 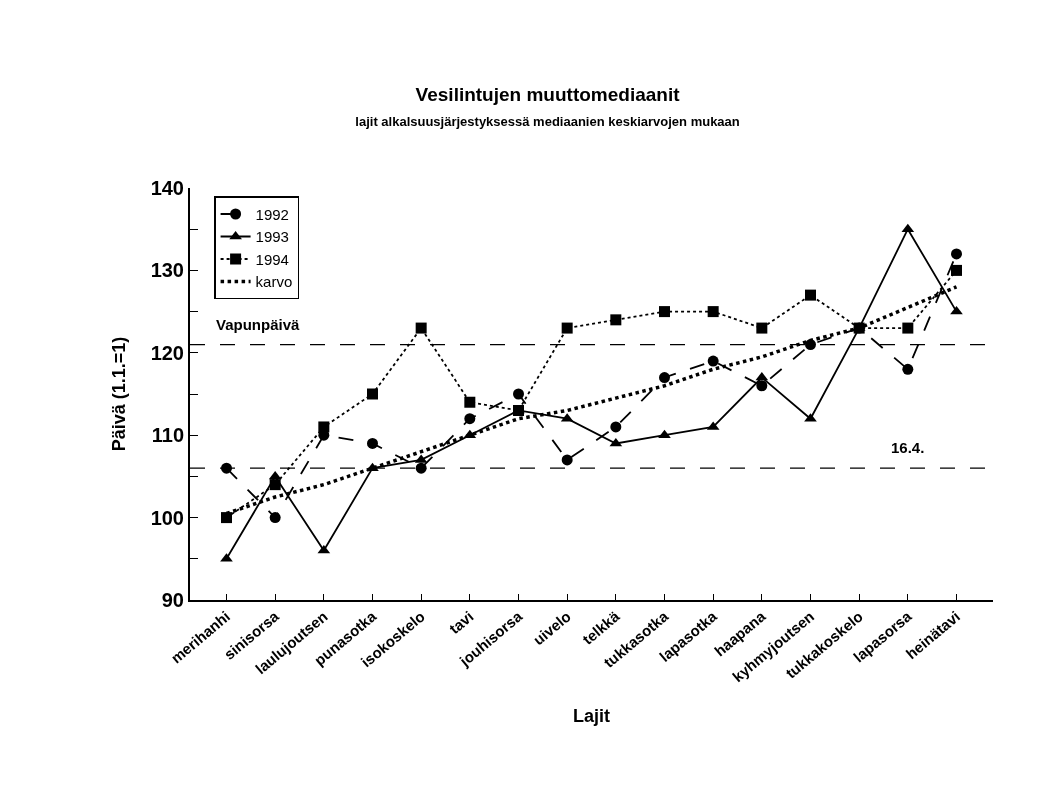 I want to click on chart-subtitle: lajit alkalsuusjärjestyksessä mediaanien keskiarvojen mukaan, so click(x=547, y=121).